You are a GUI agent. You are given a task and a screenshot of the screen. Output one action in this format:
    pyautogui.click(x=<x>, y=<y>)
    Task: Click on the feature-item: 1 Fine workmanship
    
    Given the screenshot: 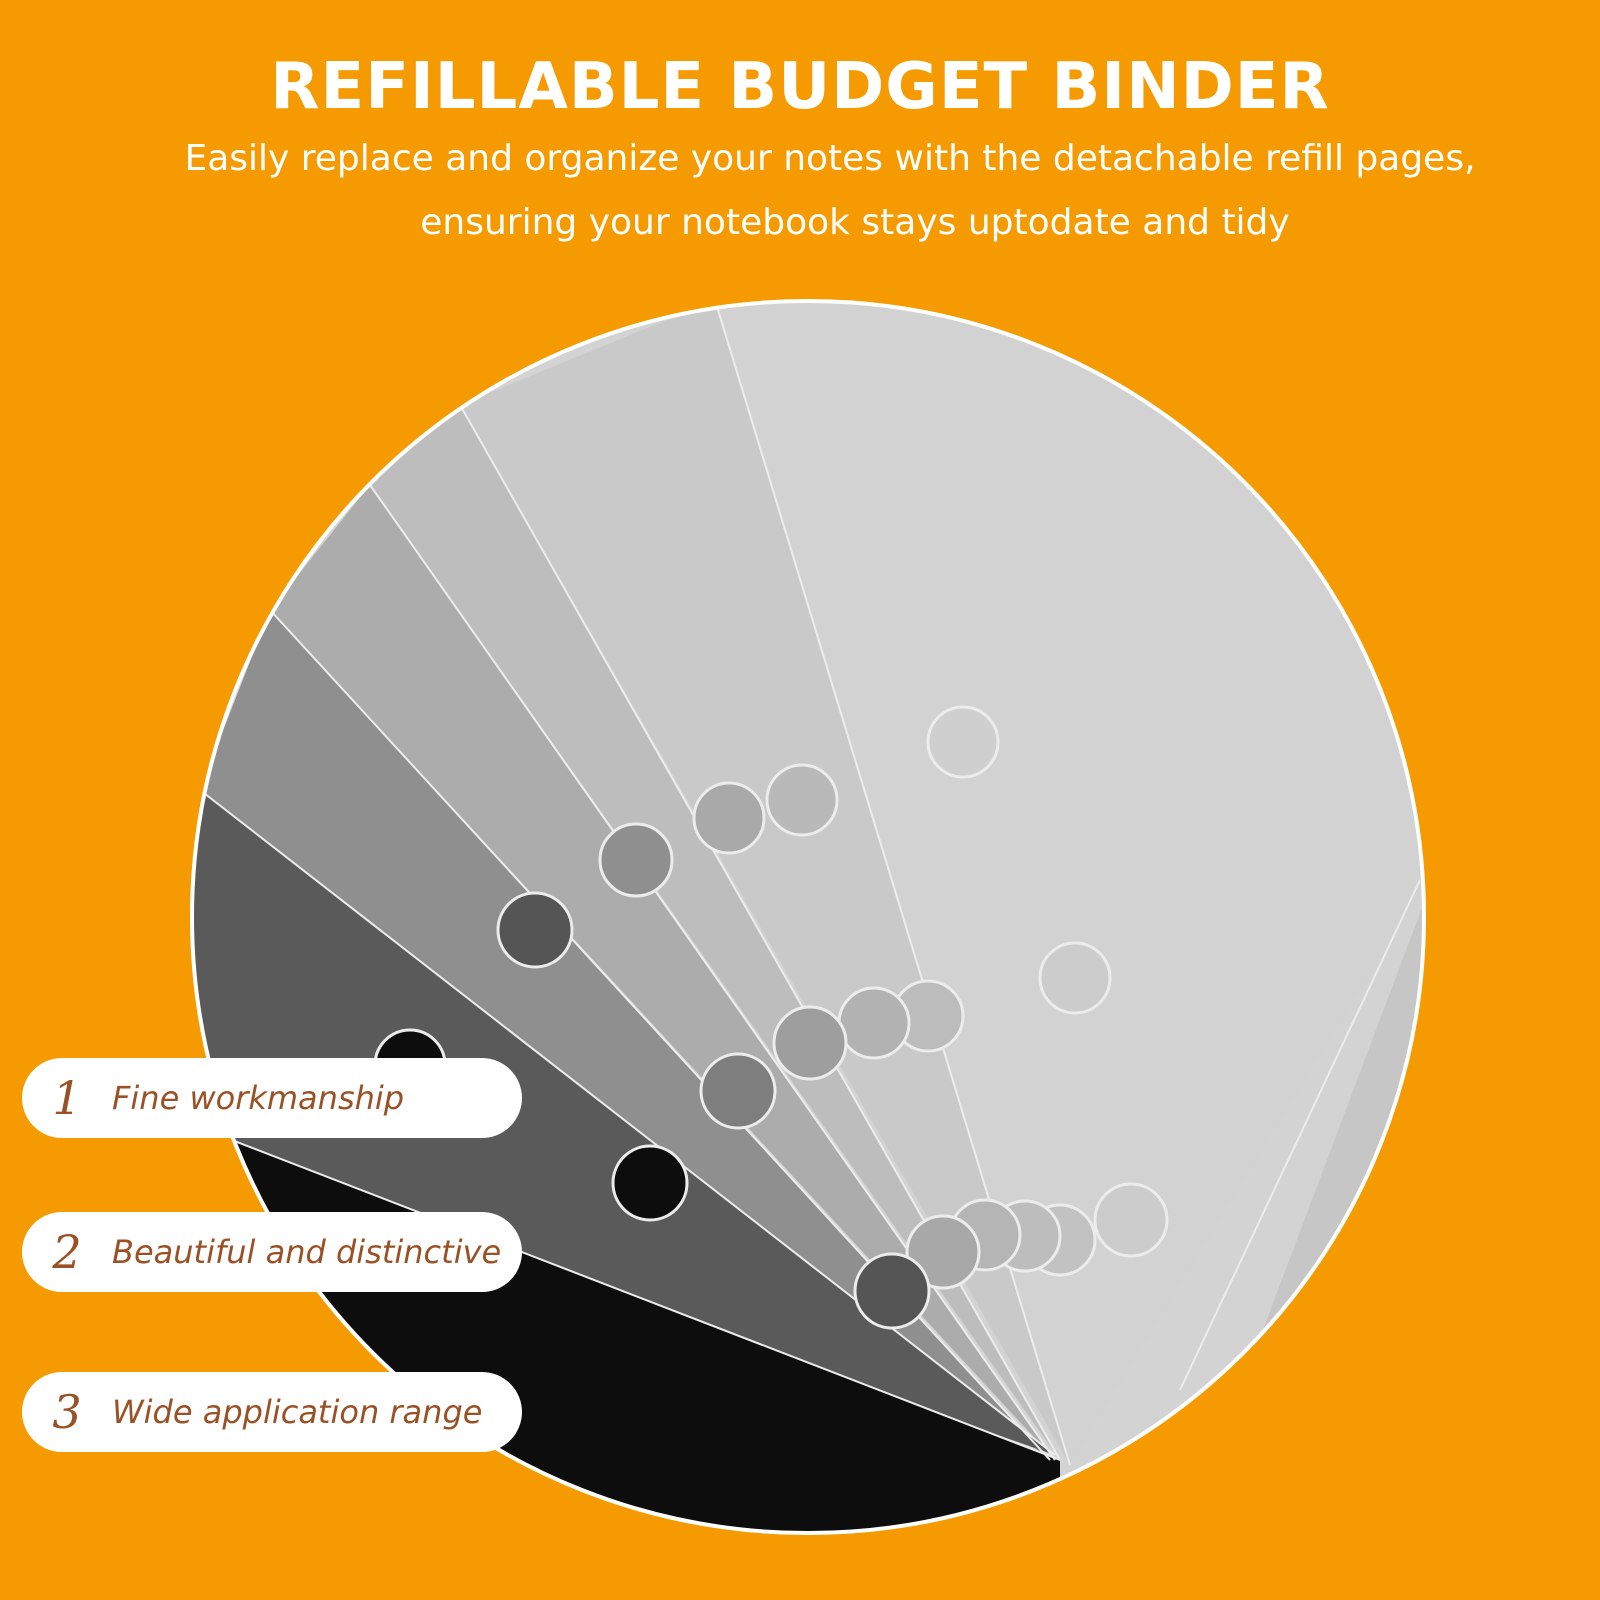 What is the action you would take?
    pyautogui.click(x=272, y=1098)
    